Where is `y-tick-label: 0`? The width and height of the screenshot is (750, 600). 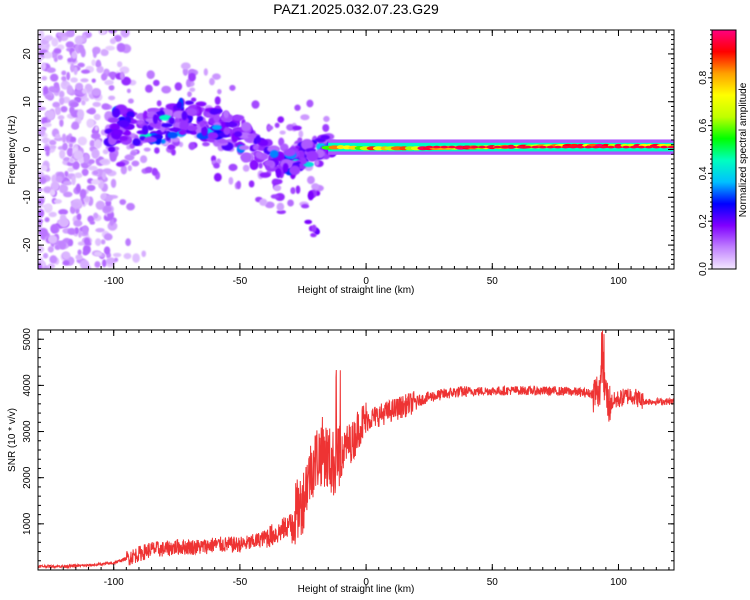
y-tick-label: 0 is located at coordinates (27, 149).